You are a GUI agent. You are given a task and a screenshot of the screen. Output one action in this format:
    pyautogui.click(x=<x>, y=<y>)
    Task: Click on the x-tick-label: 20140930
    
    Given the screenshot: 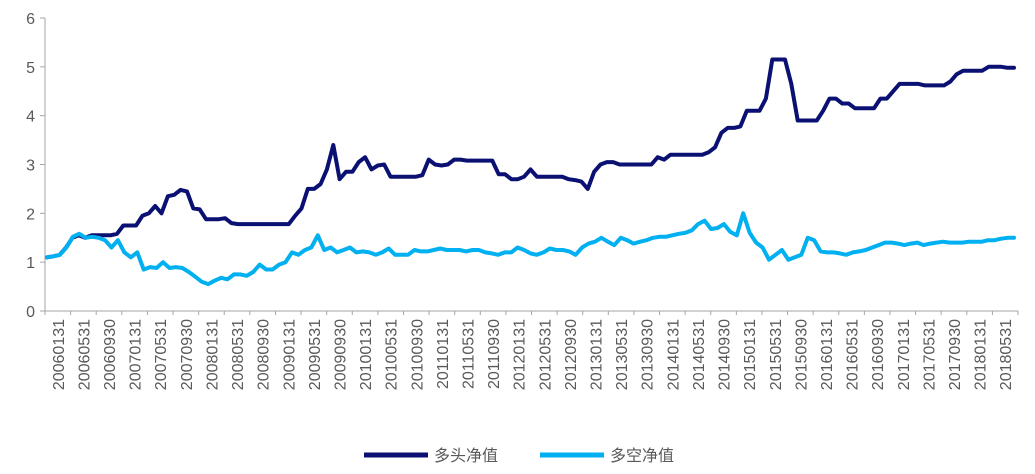 What is the action you would take?
    pyautogui.click(x=725, y=354)
    